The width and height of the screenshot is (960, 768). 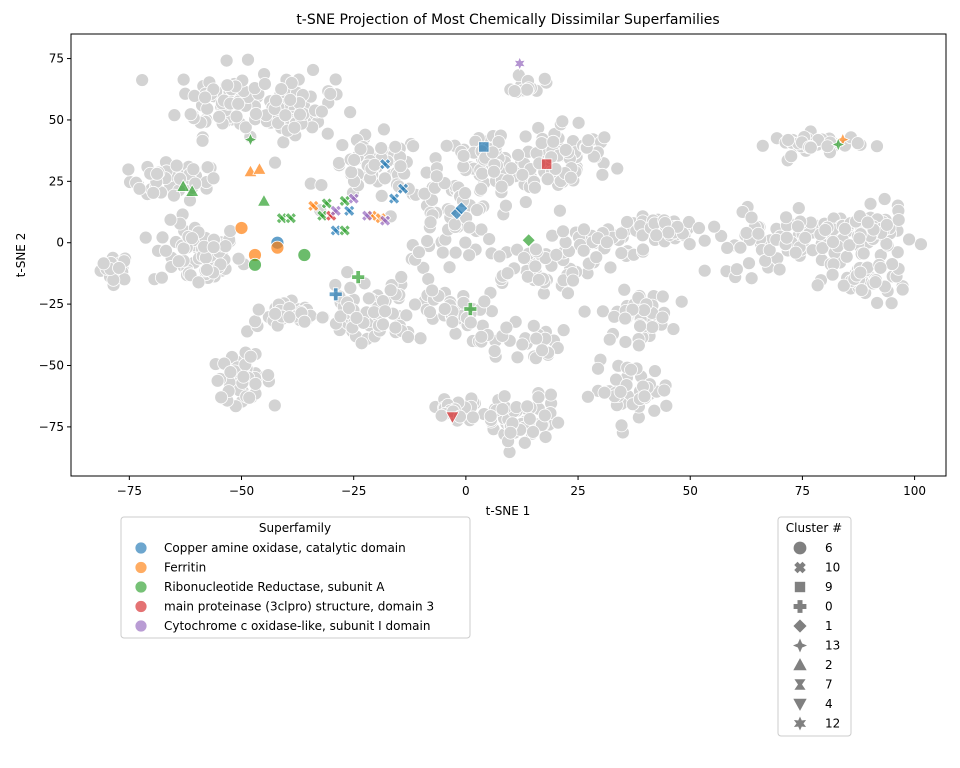 I want to click on y-tick-label: 0, so click(x=60, y=243).